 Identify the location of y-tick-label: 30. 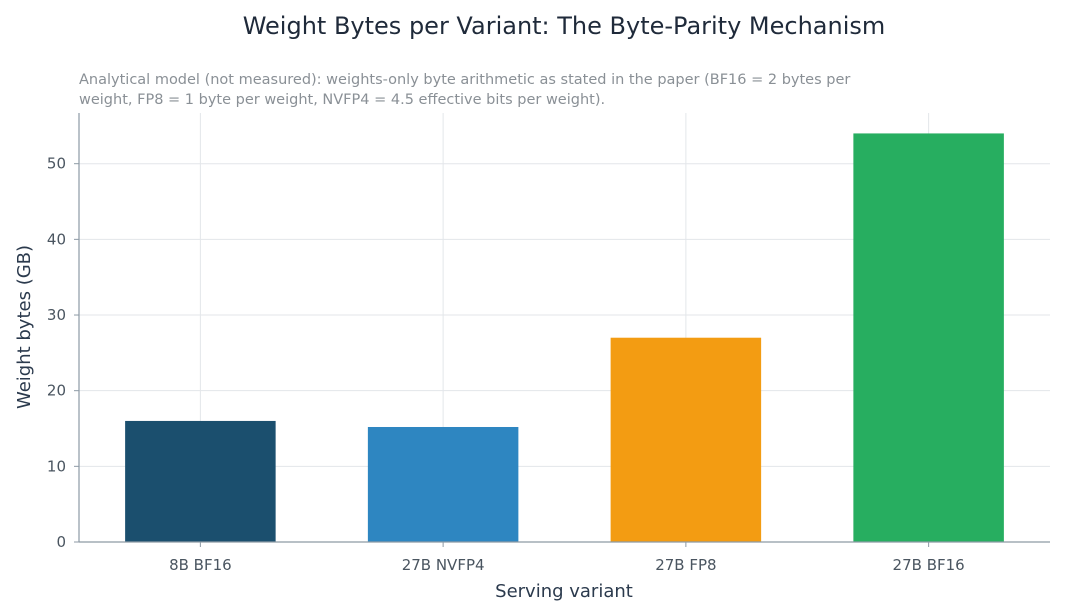
(56, 315).